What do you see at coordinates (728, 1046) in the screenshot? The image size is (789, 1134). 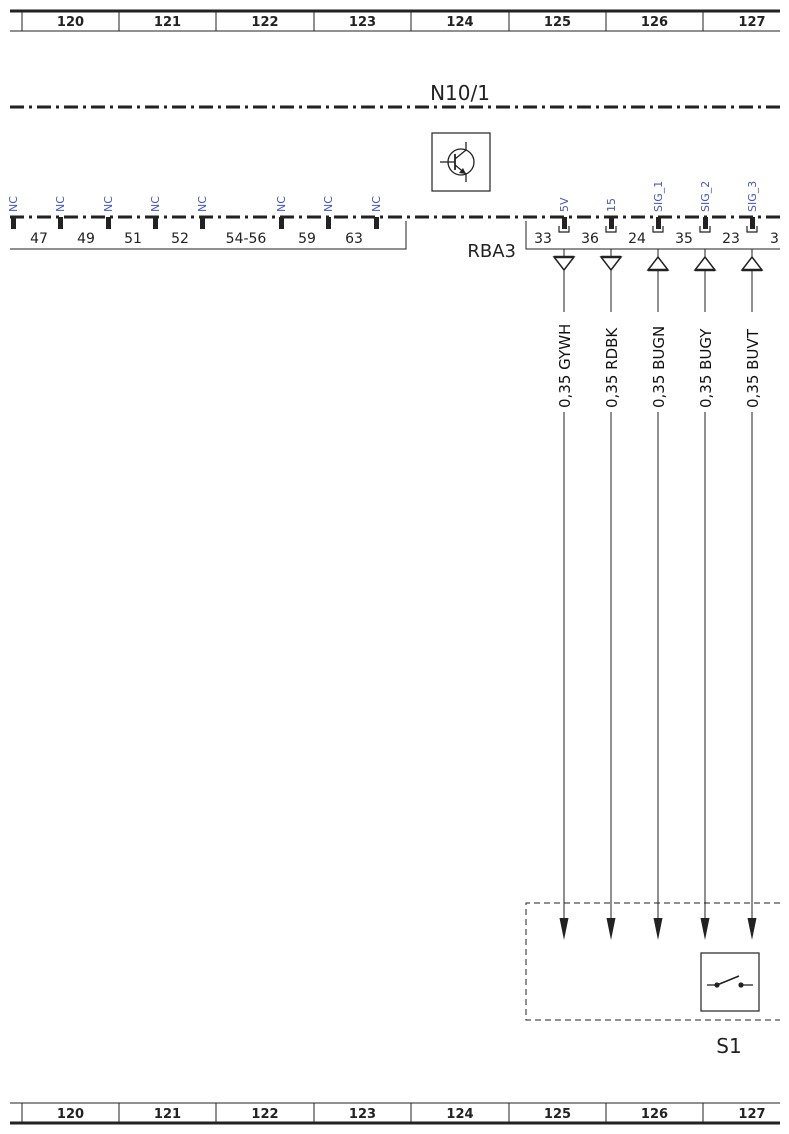 I see `component-s1-name: S1` at bounding box center [728, 1046].